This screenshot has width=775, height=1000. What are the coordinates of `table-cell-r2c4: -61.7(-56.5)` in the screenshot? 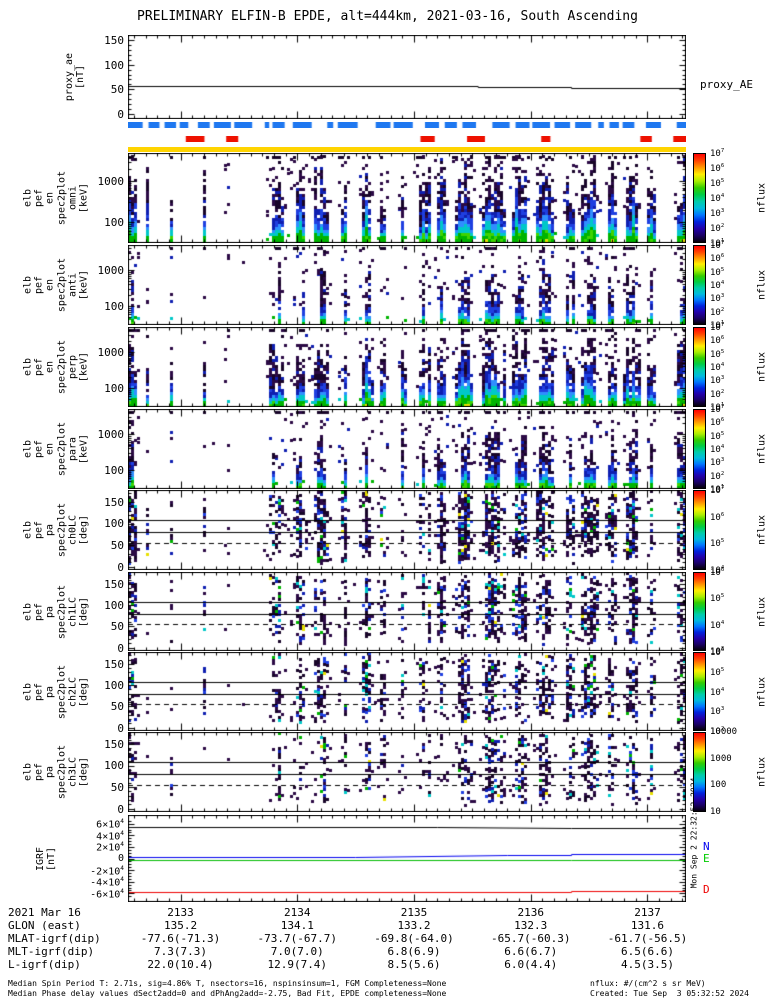 It's located at (647, 938).